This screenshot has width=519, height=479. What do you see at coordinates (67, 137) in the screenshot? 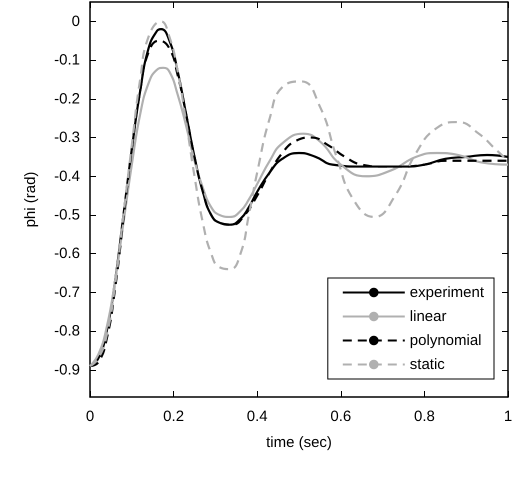
I see `y-tick-label: -0.3` at bounding box center [67, 137].